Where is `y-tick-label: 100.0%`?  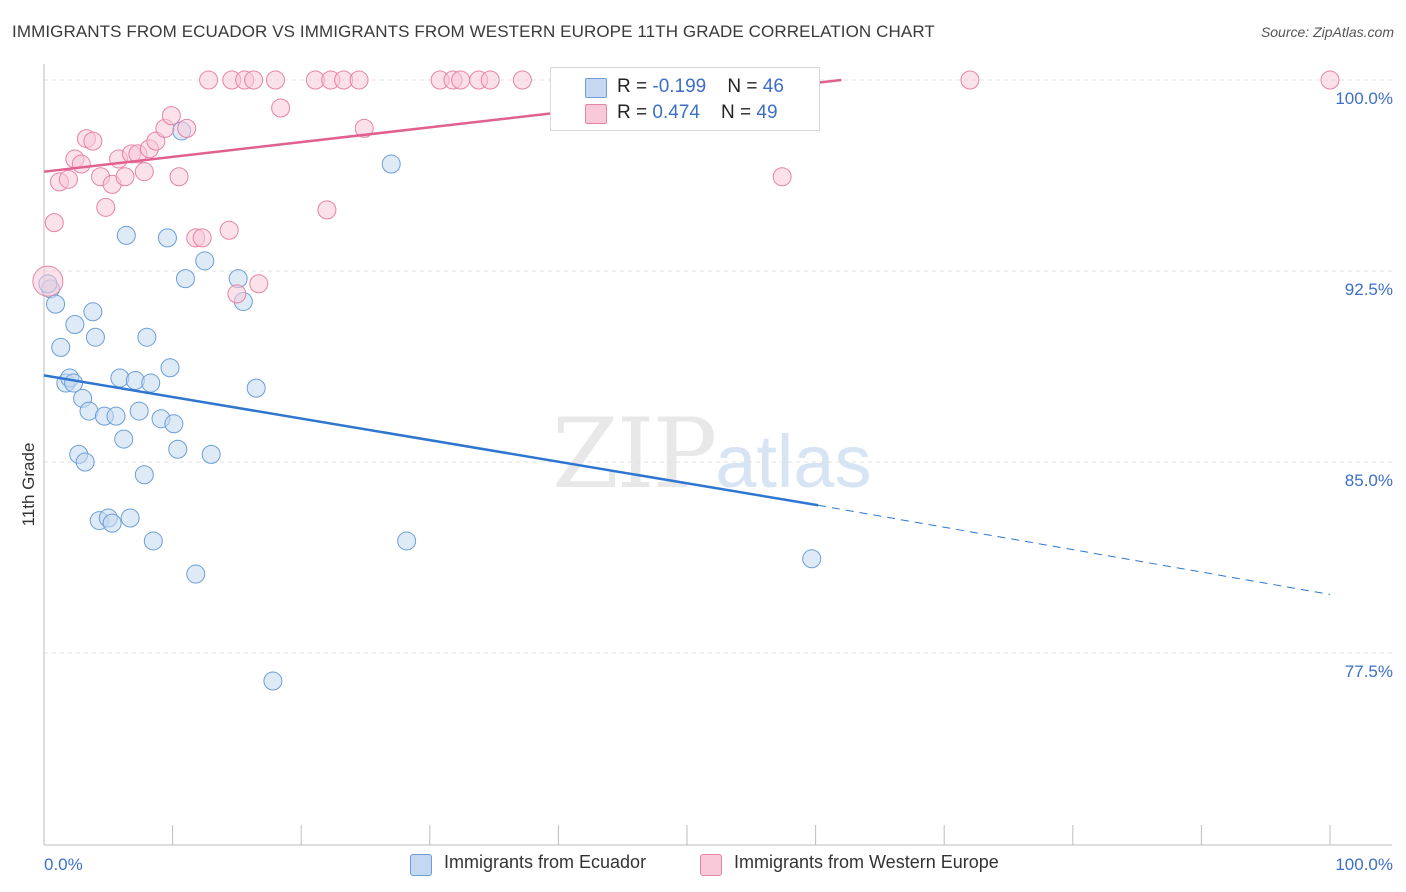 y-tick-label: 100.0% is located at coordinates (1364, 98).